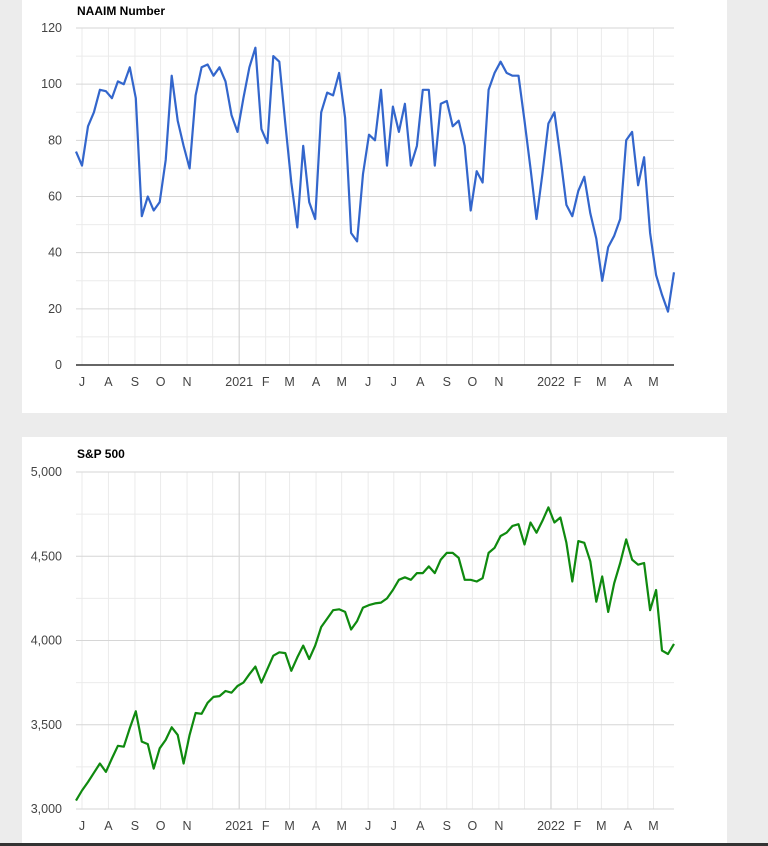 This screenshot has height=846, width=768. What do you see at coordinates (58, 365) in the screenshot?
I see `naaim-y-tick-label: 0` at bounding box center [58, 365].